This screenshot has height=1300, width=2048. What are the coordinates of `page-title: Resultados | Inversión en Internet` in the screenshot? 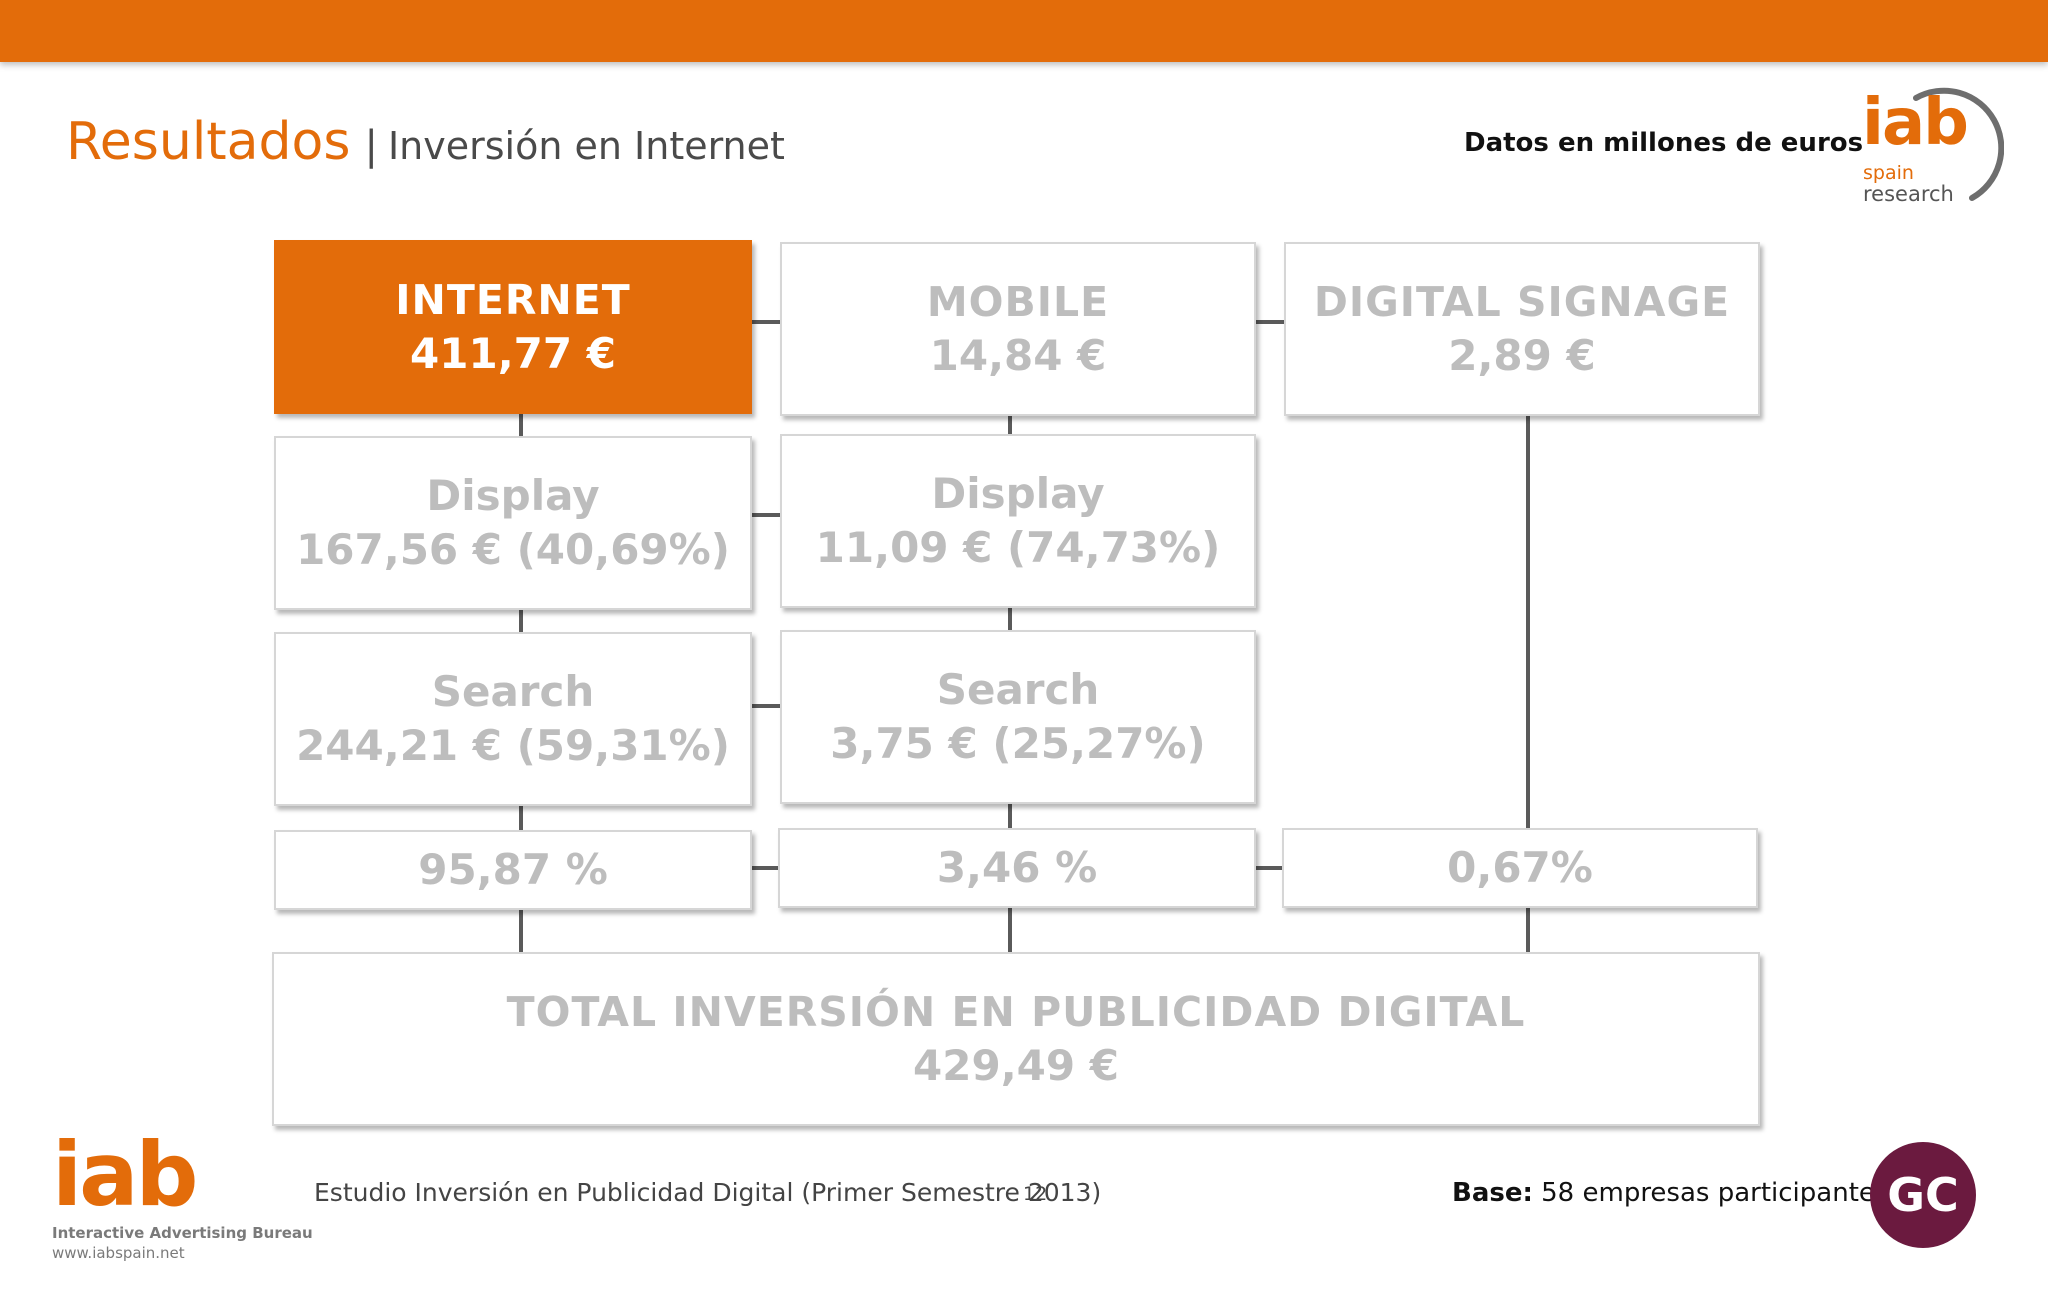 It's located at (425, 142).